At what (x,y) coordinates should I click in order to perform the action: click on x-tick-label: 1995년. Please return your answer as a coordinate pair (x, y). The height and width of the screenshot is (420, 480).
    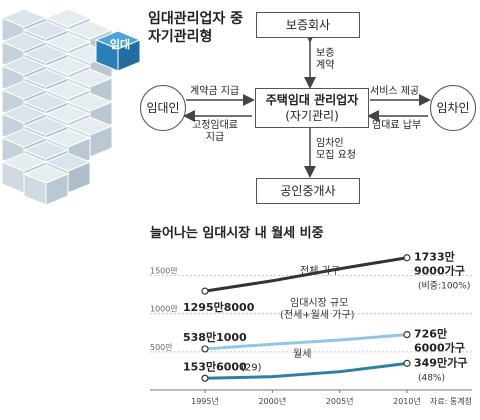
    Looking at the image, I should click on (205, 401).